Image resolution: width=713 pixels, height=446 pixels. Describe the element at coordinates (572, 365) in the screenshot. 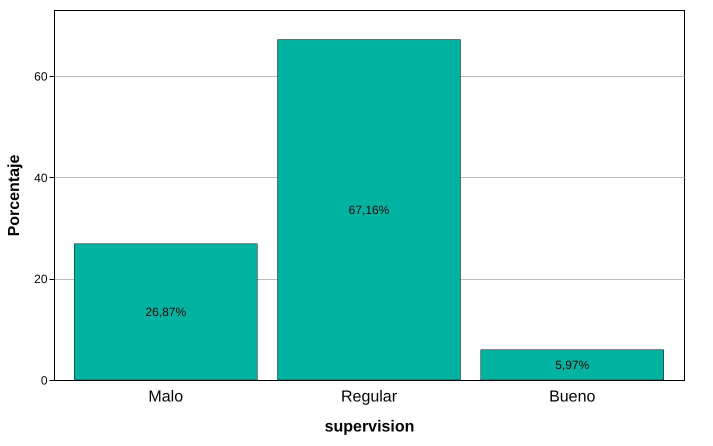

I see `data-label: 5,97%` at that location.